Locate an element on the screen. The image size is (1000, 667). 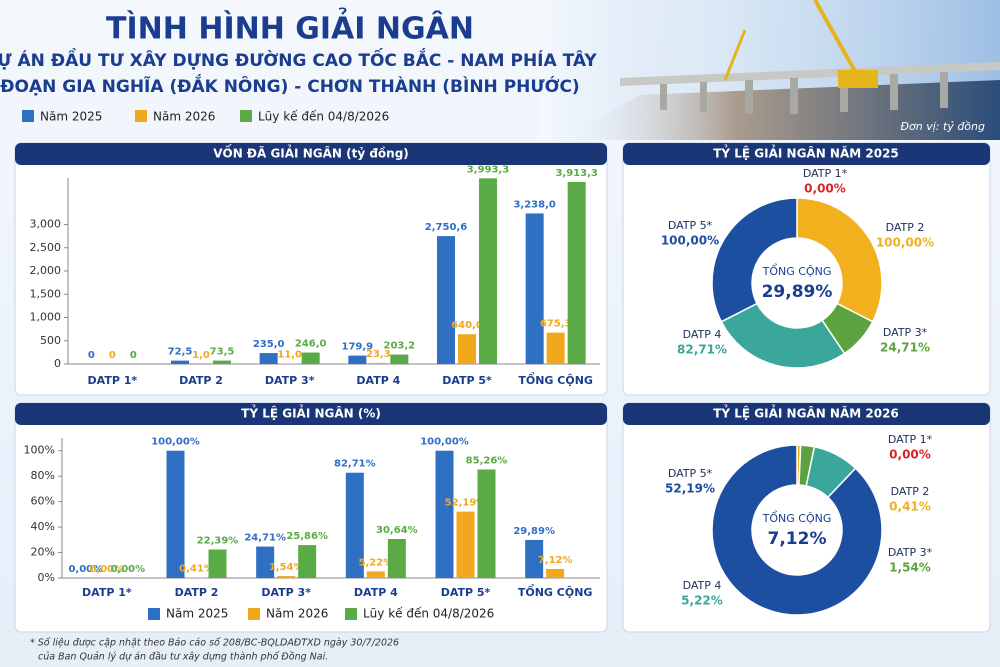
value-label: 1,54% is located at coordinates (286, 567).